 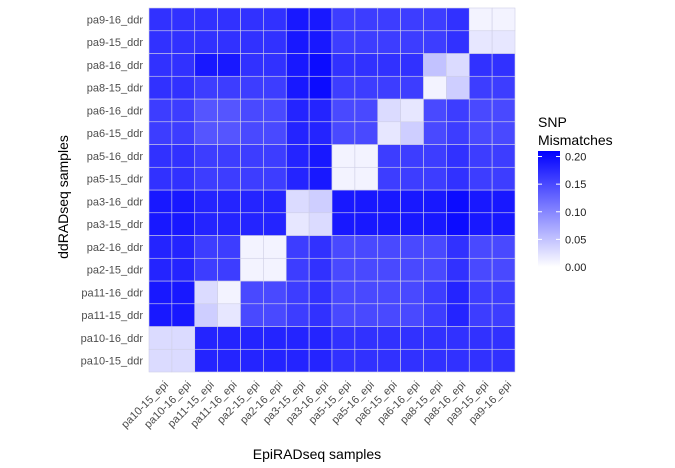 What do you see at coordinates (115, 225) in the screenshot?
I see `y-tick-label: pa3-15_ddr` at bounding box center [115, 225].